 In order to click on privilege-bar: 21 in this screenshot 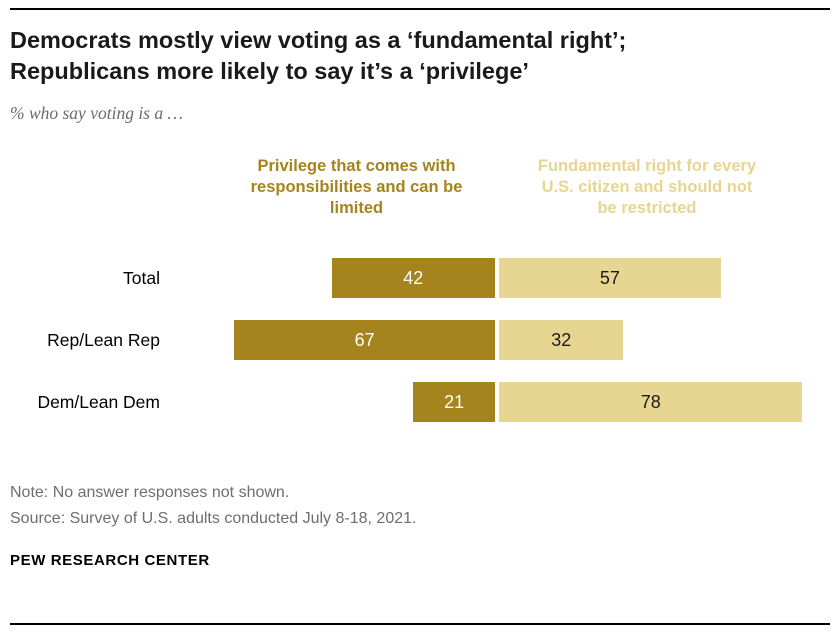, I will do `click(454, 402)`.